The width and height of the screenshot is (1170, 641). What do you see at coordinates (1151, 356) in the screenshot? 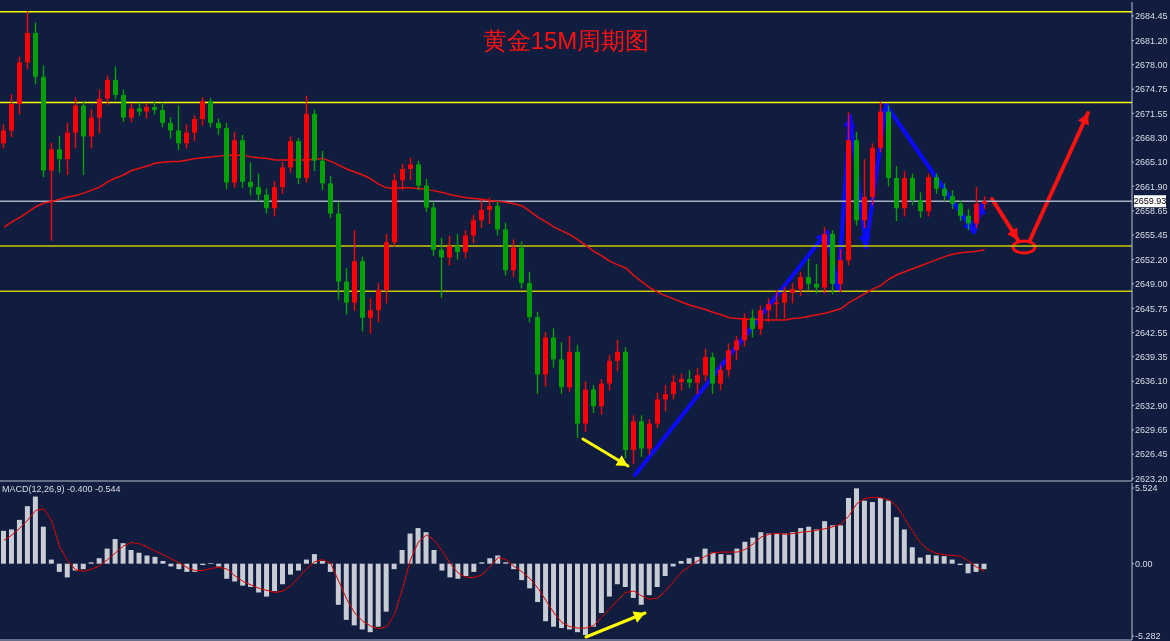
I see `y-tick-label: 2639.35` at bounding box center [1151, 356].